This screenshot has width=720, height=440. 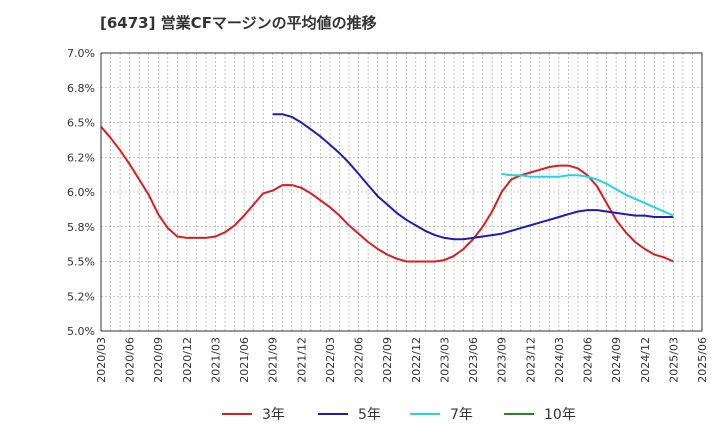 What do you see at coordinates (387, 360) in the screenshot?
I see `x-tick-label: 2022/09` at bounding box center [387, 360].